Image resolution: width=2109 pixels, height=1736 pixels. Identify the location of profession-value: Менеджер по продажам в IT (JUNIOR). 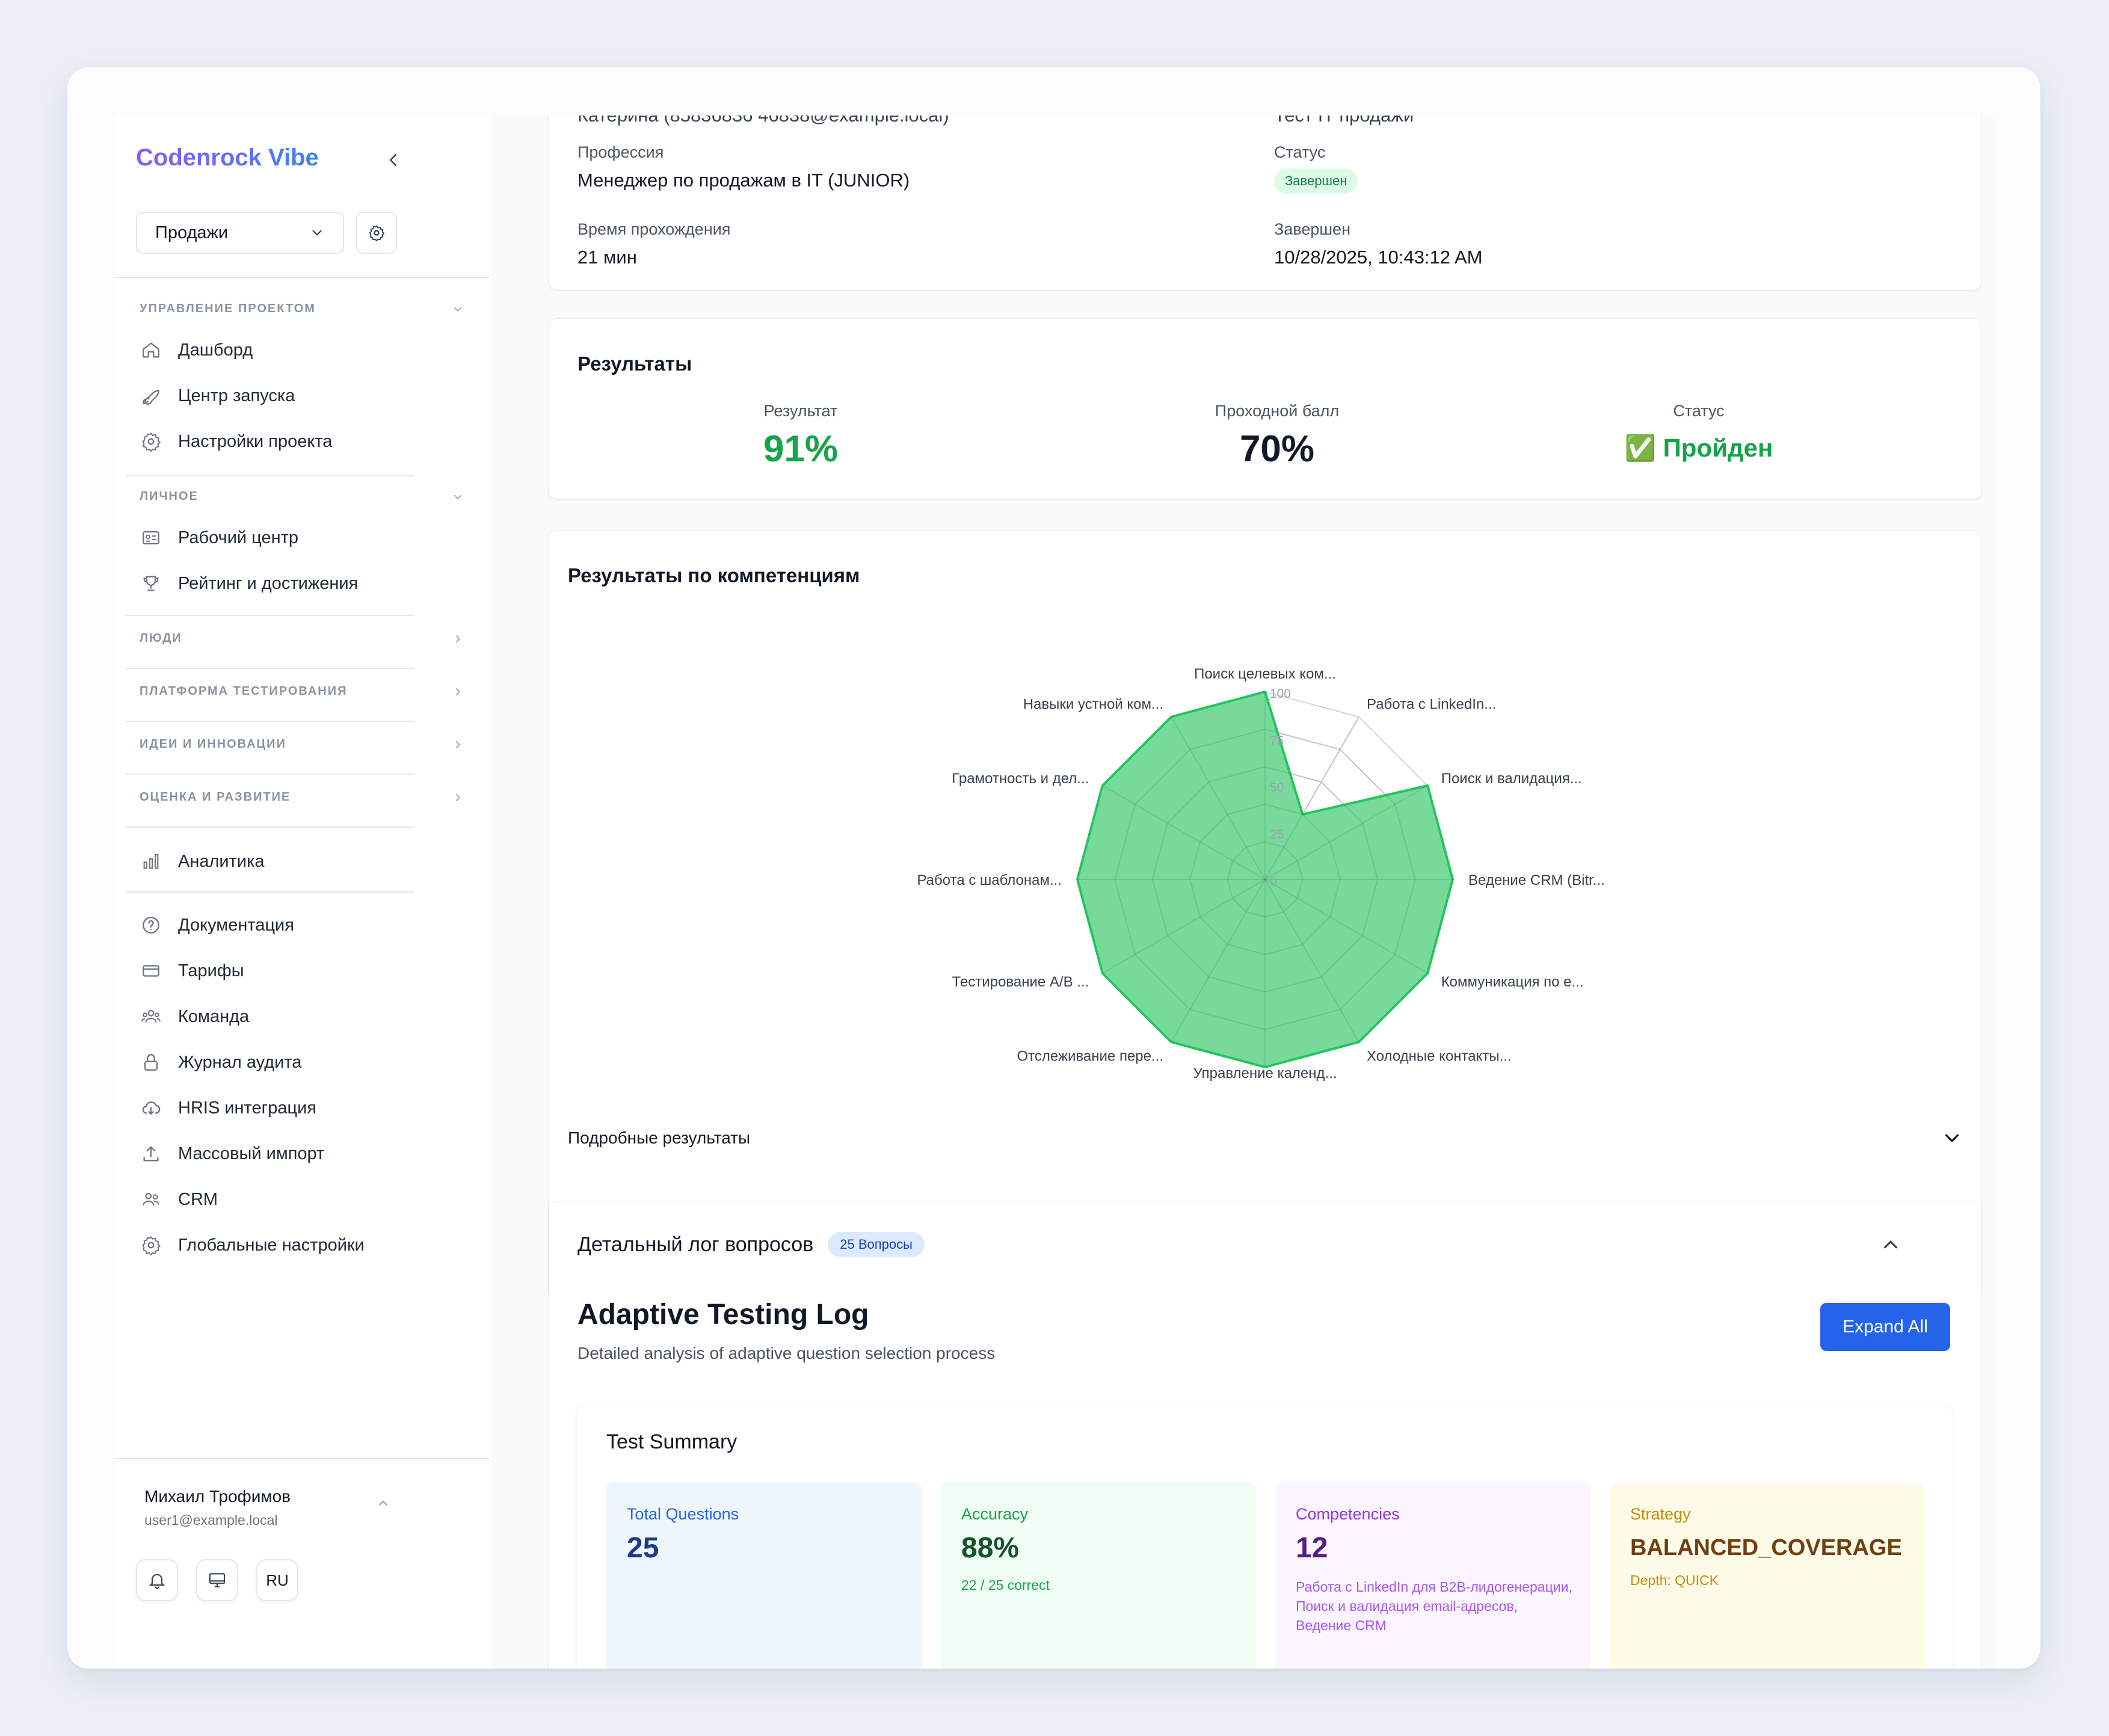
(743, 180).